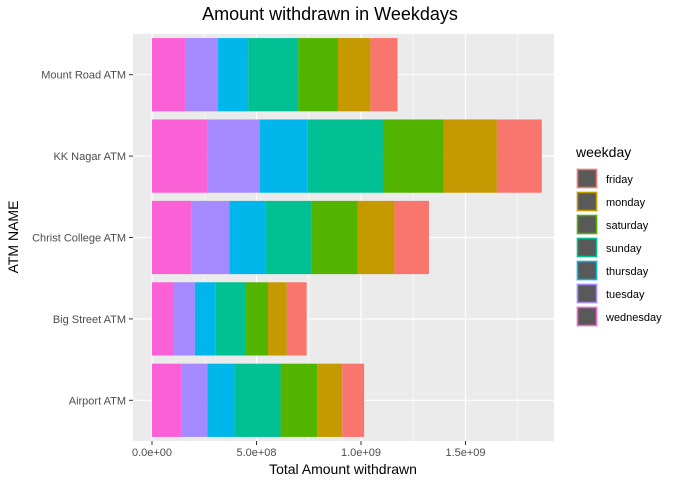  Describe the element at coordinates (603, 152) in the screenshot. I see `legend-title: weekday` at that location.